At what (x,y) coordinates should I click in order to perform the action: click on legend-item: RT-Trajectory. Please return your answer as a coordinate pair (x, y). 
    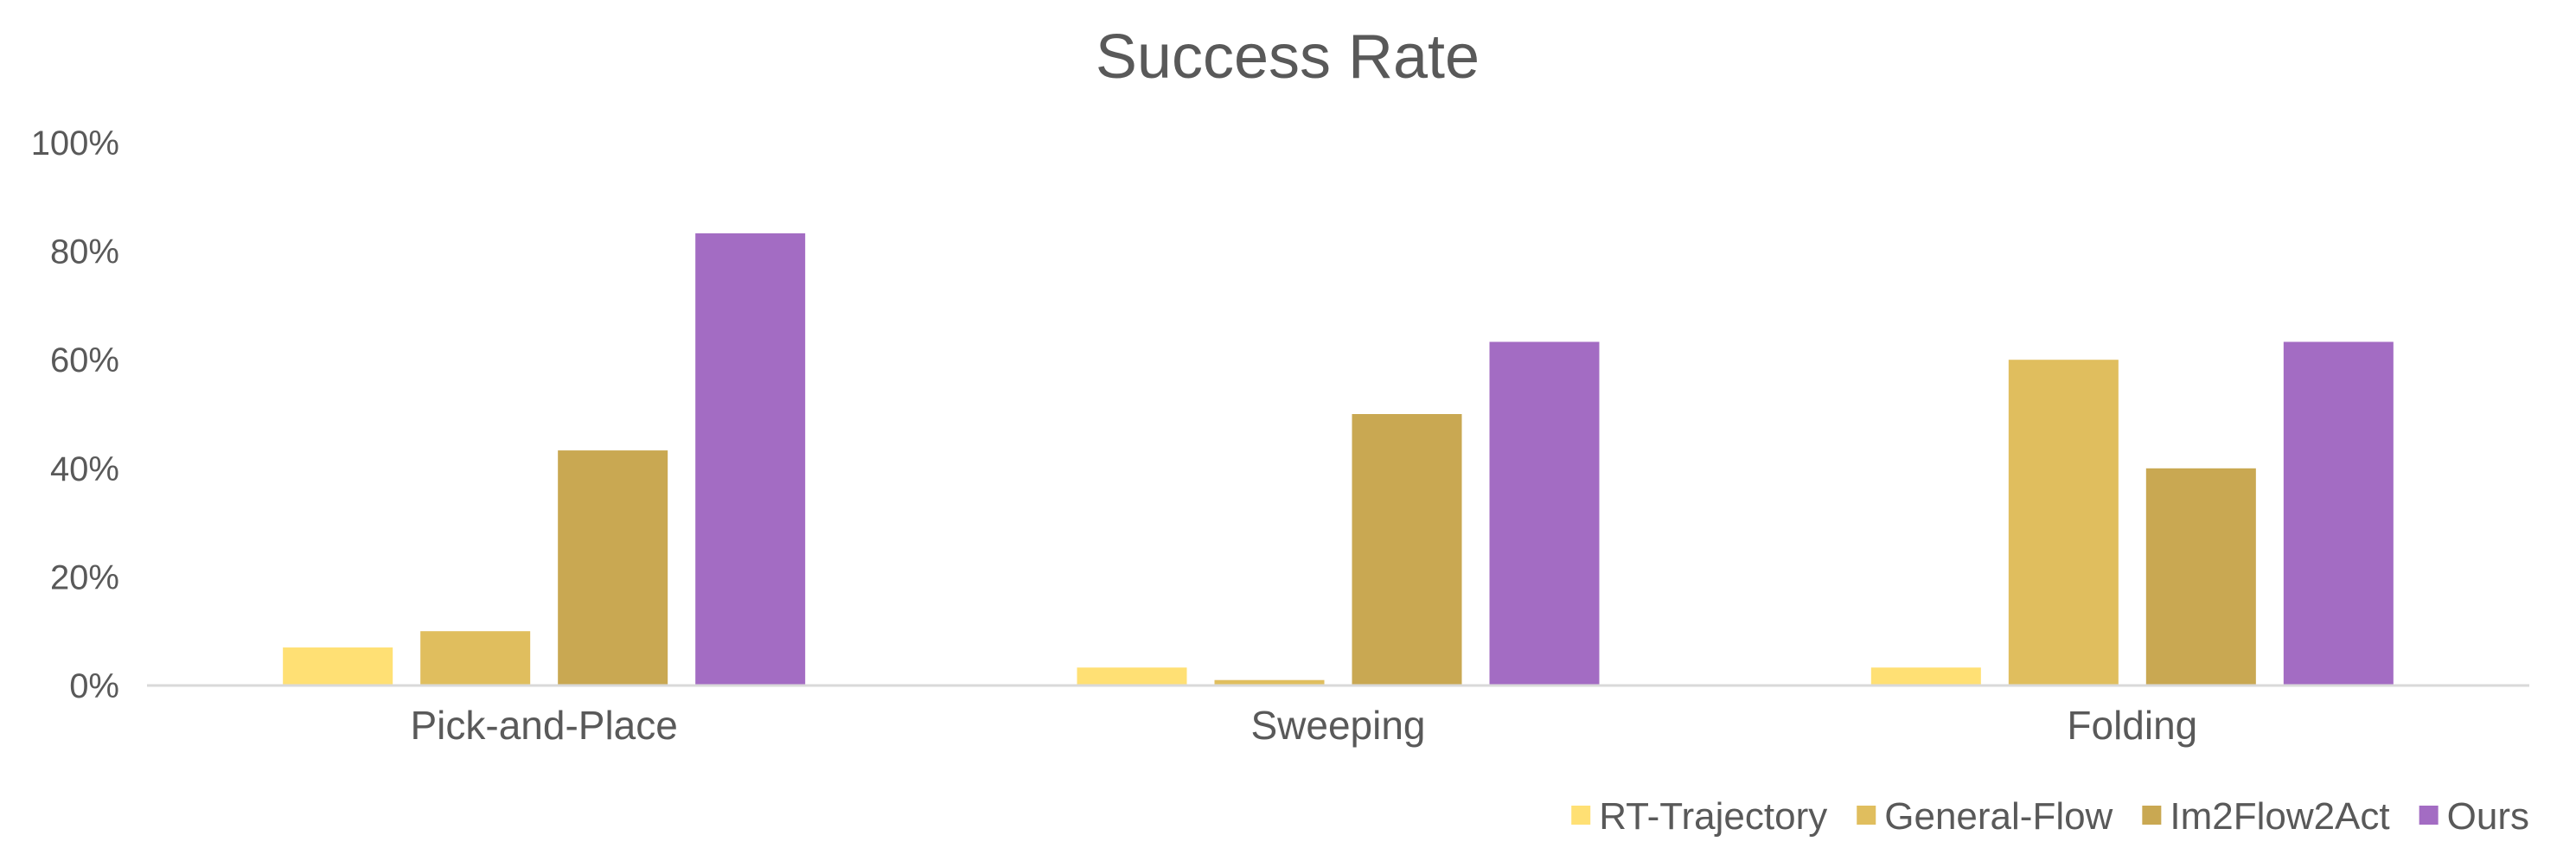
    Looking at the image, I should click on (1699, 817).